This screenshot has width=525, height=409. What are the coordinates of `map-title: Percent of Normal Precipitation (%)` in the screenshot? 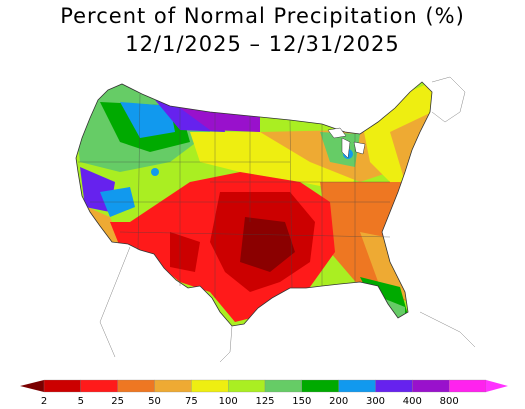 It's located at (262, 16).